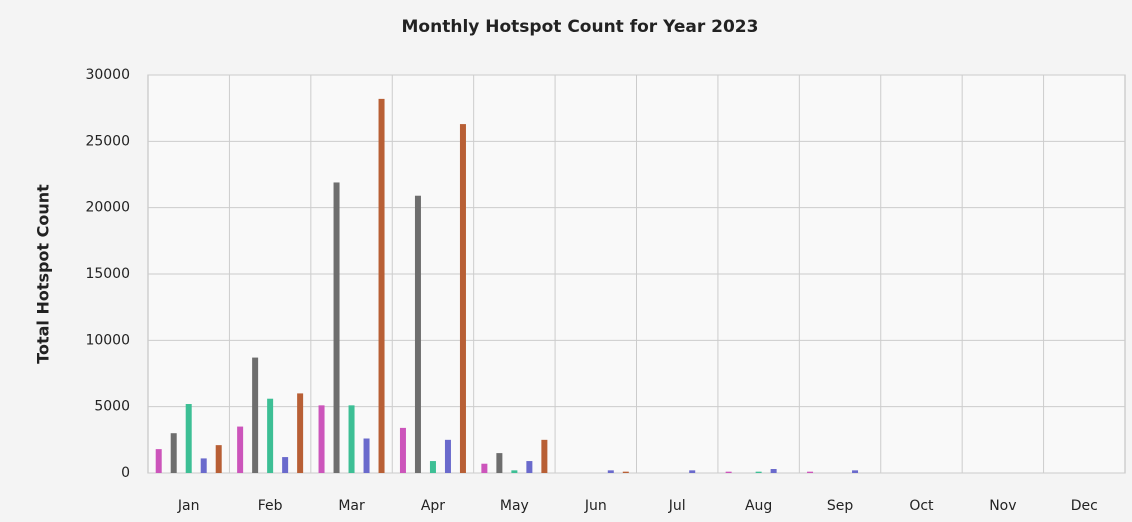 The width and height of the screenshot is (1132, 522). What do you see at coordinates (107, 208) in the screenshot?
I see `y-tick-label: 20000` at bounding box center [107, 208].